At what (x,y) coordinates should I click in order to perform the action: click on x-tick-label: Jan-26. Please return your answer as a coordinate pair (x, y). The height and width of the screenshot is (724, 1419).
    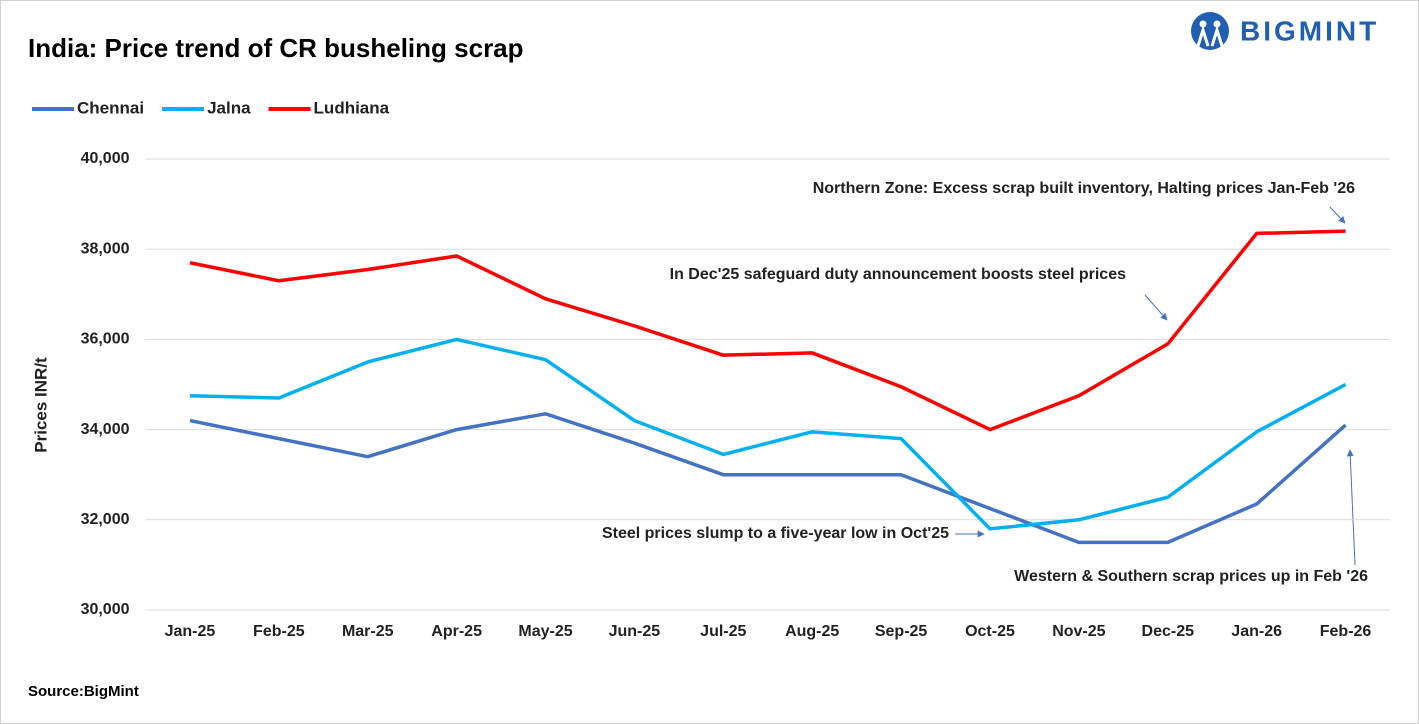
    Looking at the image, I should click on (1256, 631).